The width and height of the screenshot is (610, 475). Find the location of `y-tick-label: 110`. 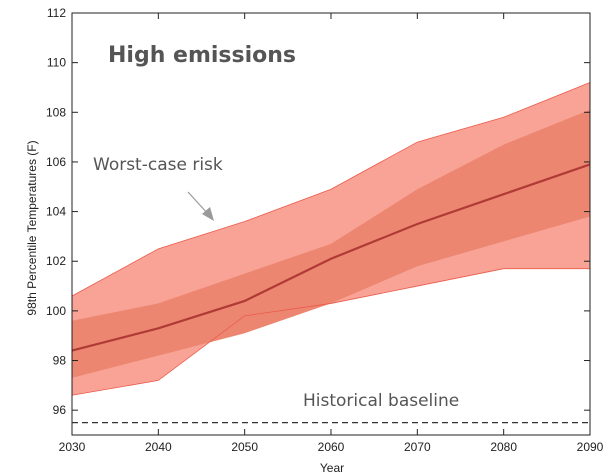

y-tick-label: 110 is located at coordinates (56, 63).